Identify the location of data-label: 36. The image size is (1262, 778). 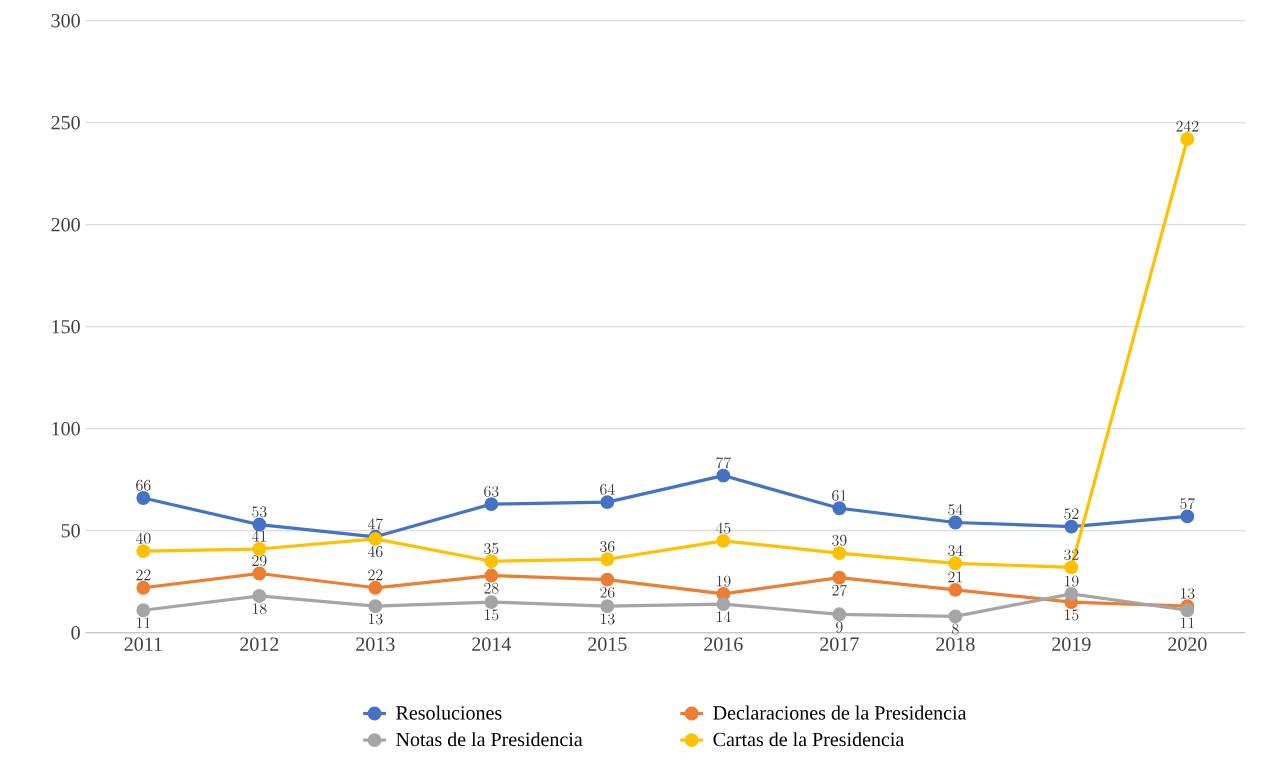
(607, 546).